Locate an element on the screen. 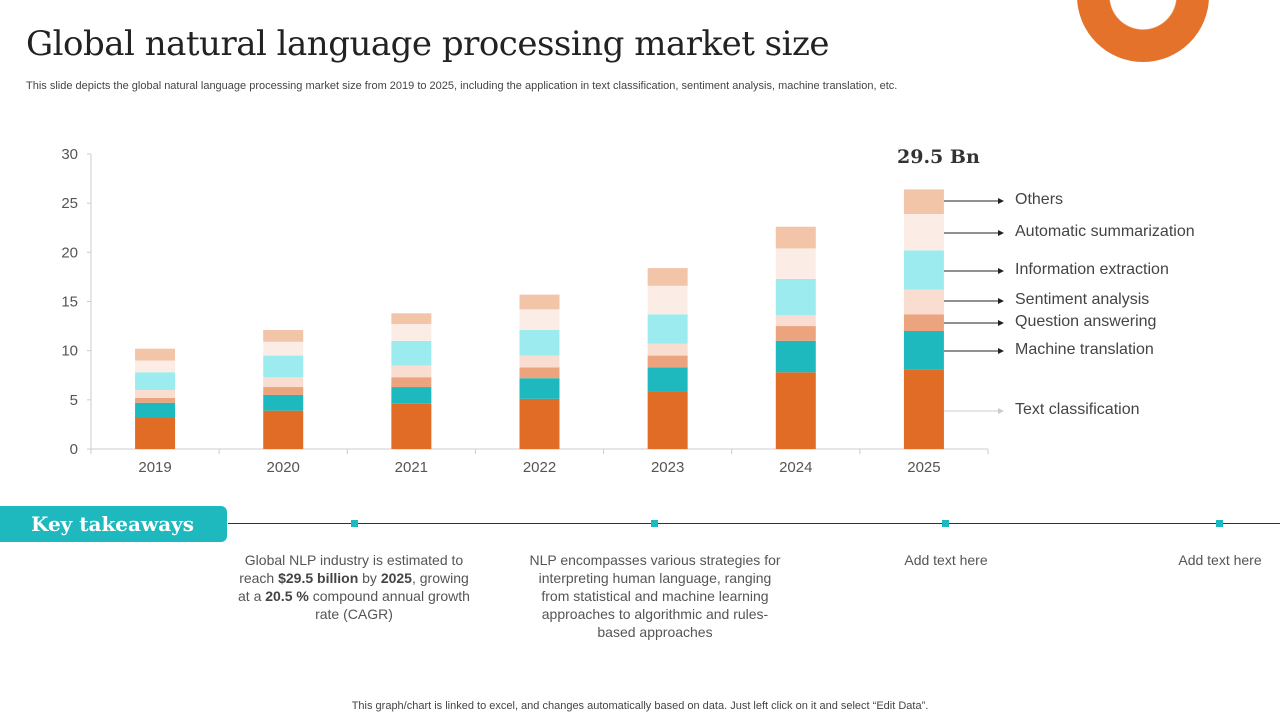  key-takeaways-label: Key takeaways is located at coordinates (113, 524).